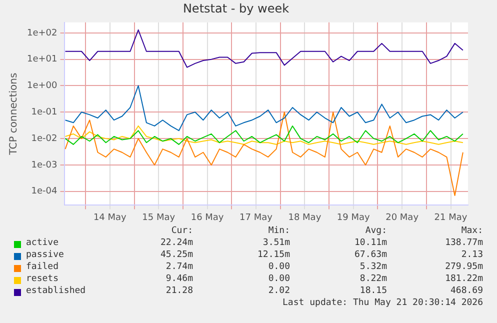 This screenshot has height=323, width=497. Describe the element at coordinates (305, 217) in the screenshot. I see `x-tick-label: 18 May` at that location.